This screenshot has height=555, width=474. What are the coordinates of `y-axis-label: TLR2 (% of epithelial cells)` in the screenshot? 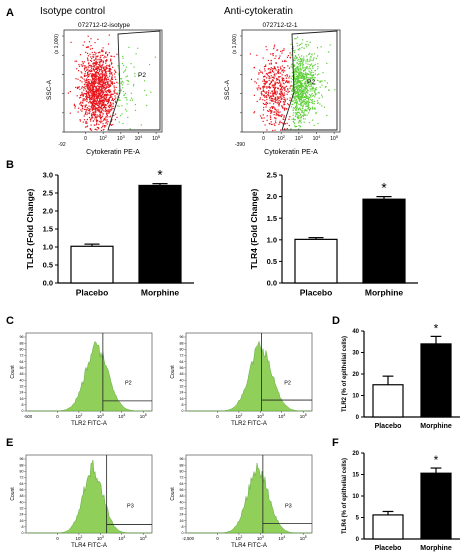 It's located at (345, 374).